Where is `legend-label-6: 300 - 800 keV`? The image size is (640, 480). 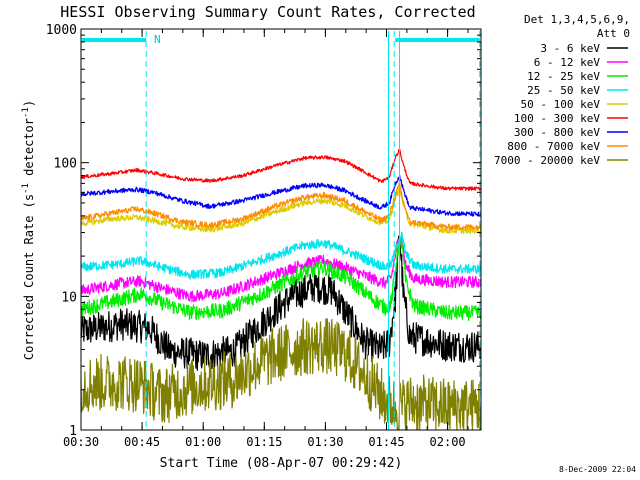
legend-label-6: 300 - 800 keV is located at coordinates (557, 132).